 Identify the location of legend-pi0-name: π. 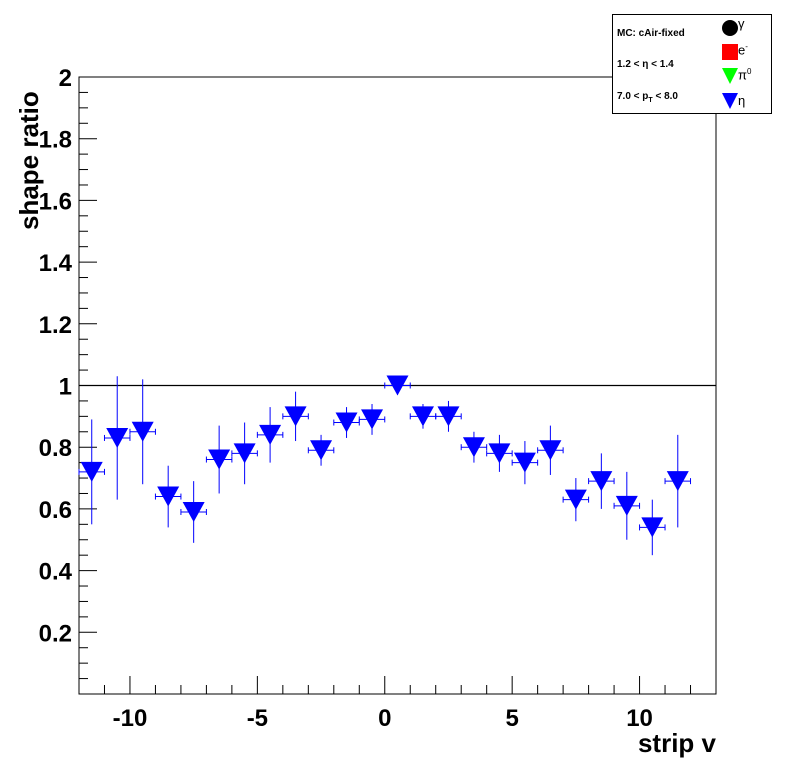
(742, 75).